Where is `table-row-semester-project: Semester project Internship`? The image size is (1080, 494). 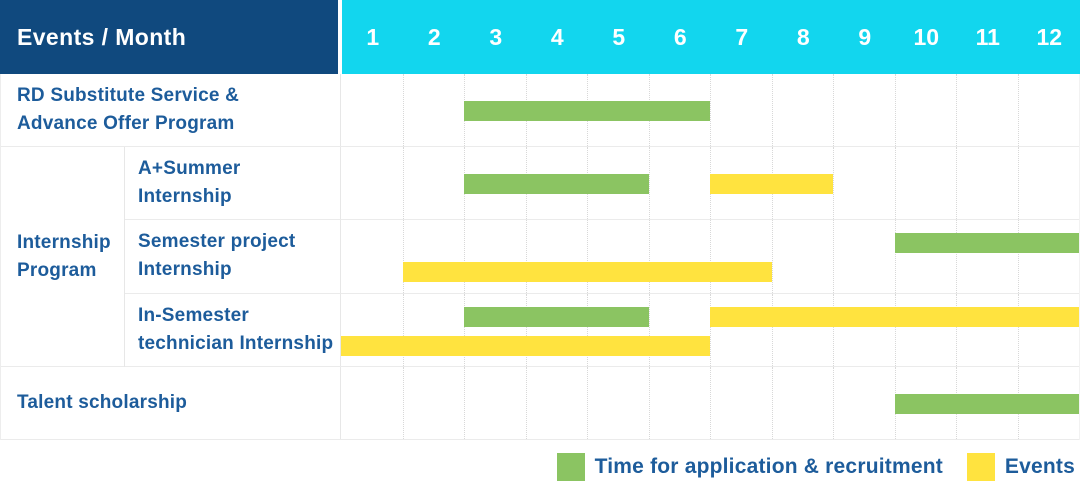 table-row-semester-project: Semester project Internship is located at coordinates (540, 257).